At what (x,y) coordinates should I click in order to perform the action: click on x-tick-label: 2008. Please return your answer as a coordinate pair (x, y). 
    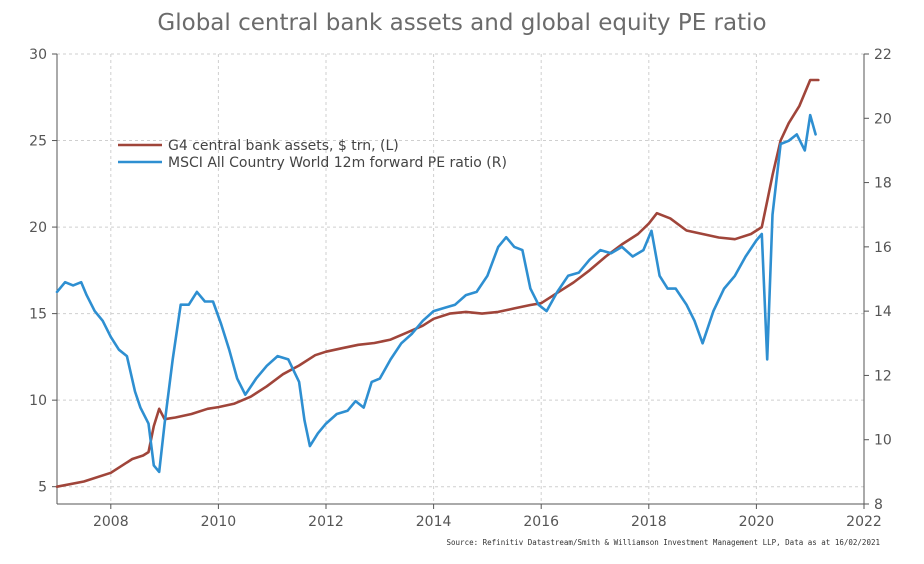
    Looking at the image, I should click on (111, 522).